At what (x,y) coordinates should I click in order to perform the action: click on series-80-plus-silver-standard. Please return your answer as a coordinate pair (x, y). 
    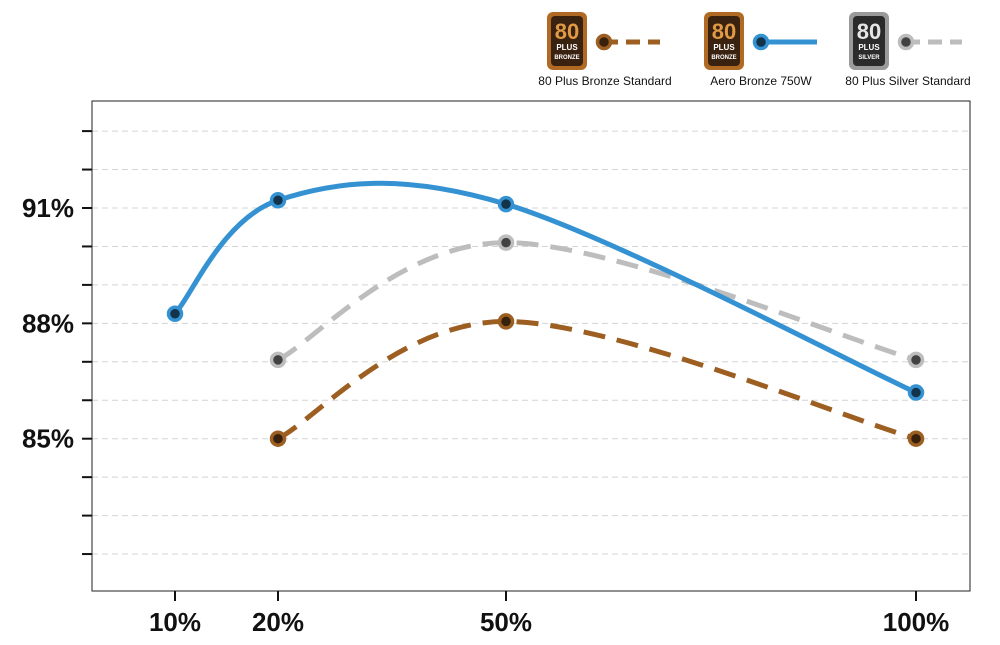
    Looking at the image, I should click on (597, 301).